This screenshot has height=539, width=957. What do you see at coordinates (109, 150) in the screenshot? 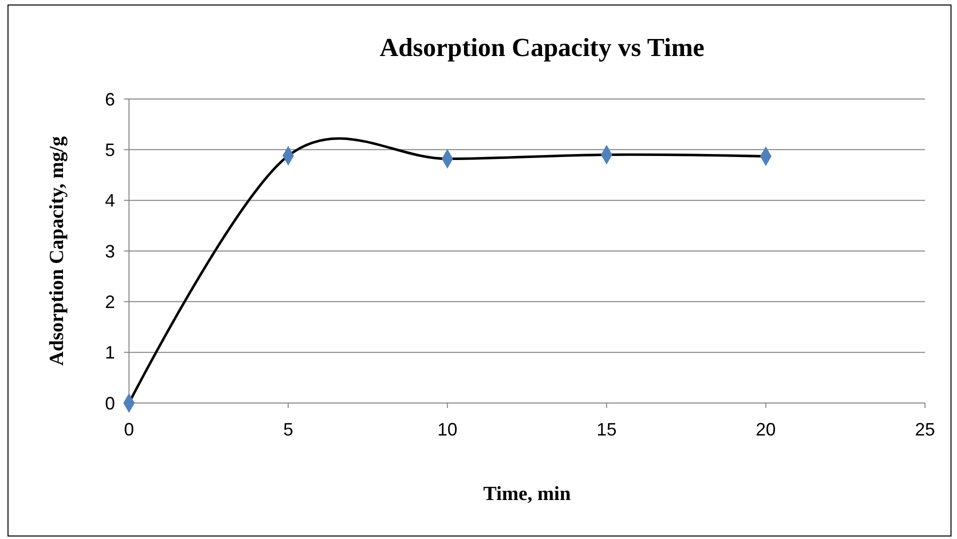
I see `y-tick-label: 5` at bounding box center [109, 150].